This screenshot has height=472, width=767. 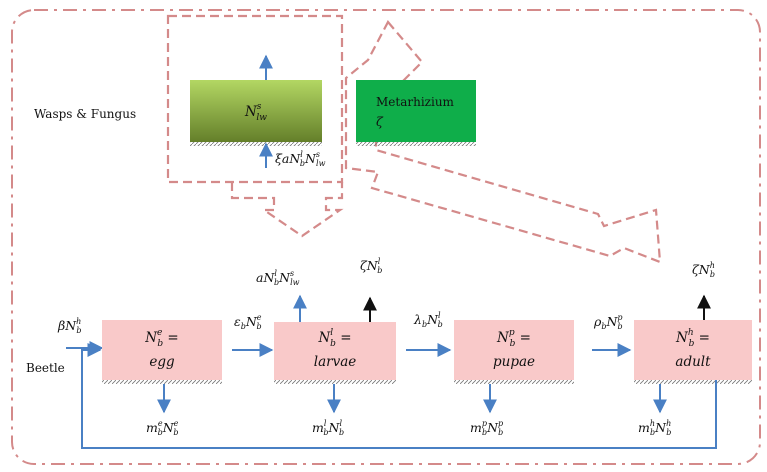 I want to click on wasp-compartment-label: Ns lw, so click(x=255, y=112).